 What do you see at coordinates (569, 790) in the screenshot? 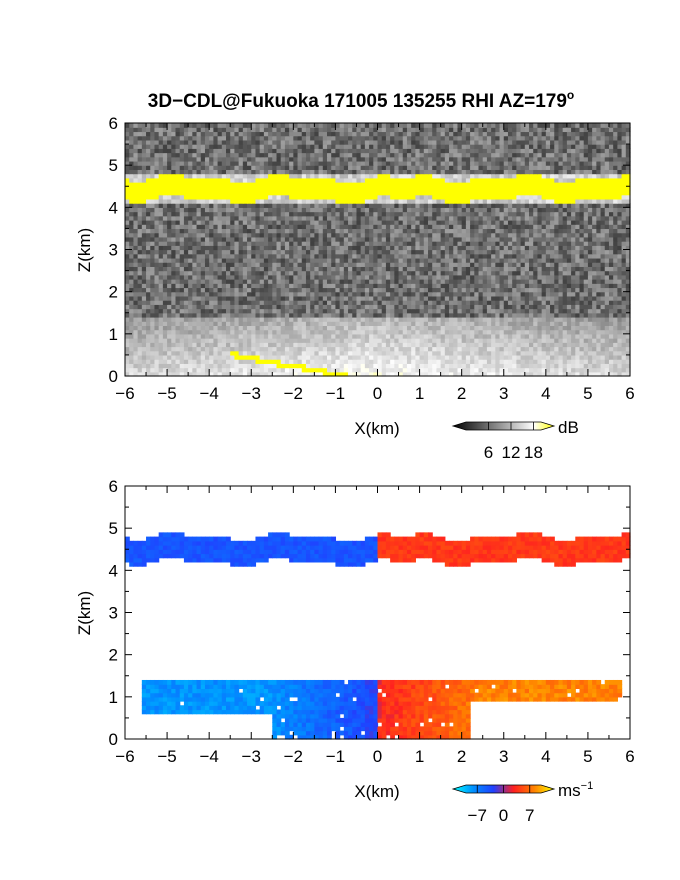
I see `velocity-colorbar-unit-base: ms` at bounding box center [569, 790].